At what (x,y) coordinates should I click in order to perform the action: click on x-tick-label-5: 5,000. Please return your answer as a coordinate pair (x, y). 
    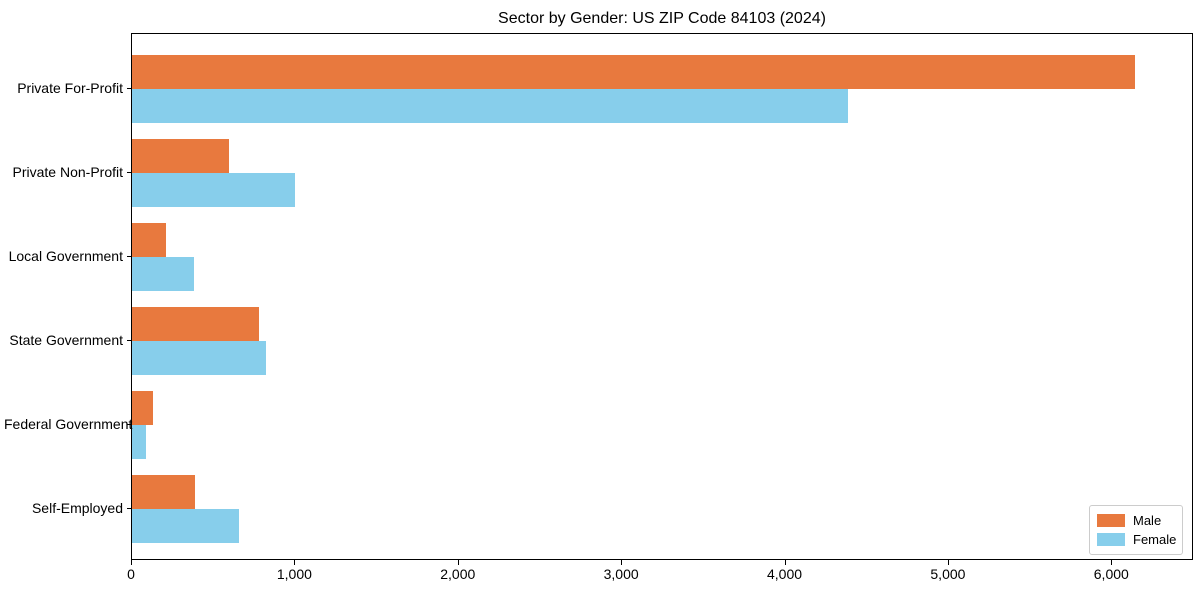
    Looking at the image, I should click on (948, 574).